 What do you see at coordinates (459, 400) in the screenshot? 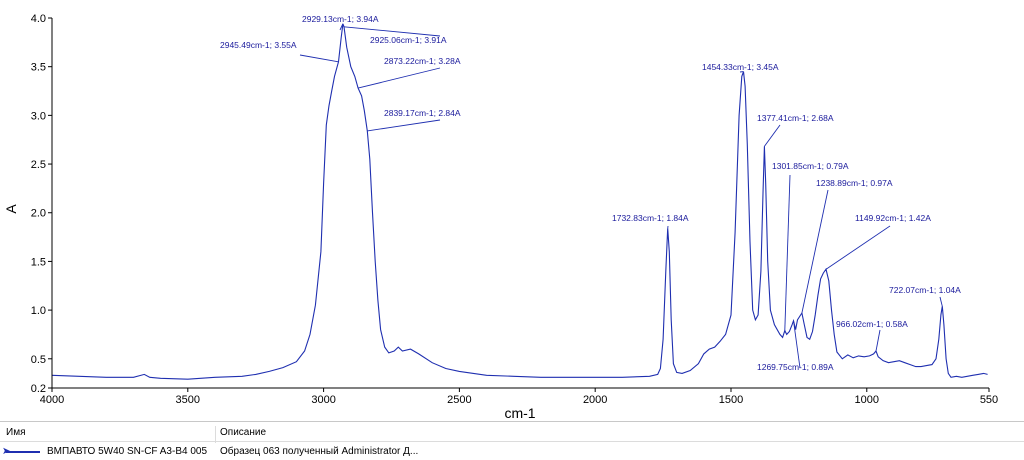
I see `x-tick-label: 2500` at bounding box center [459, 400].